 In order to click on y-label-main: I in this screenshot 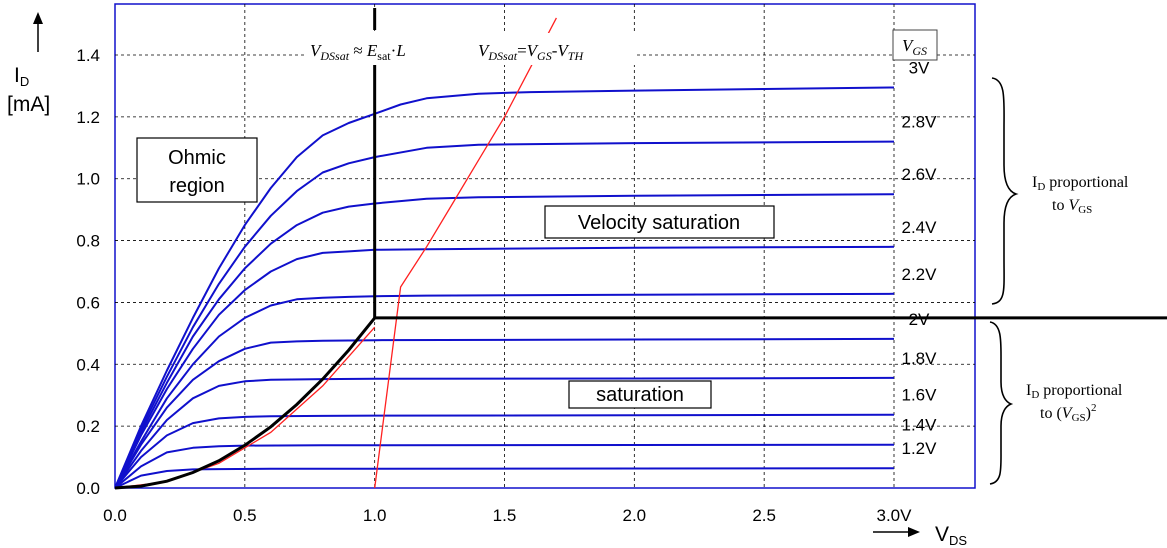, I will do `click(17, 75)`.